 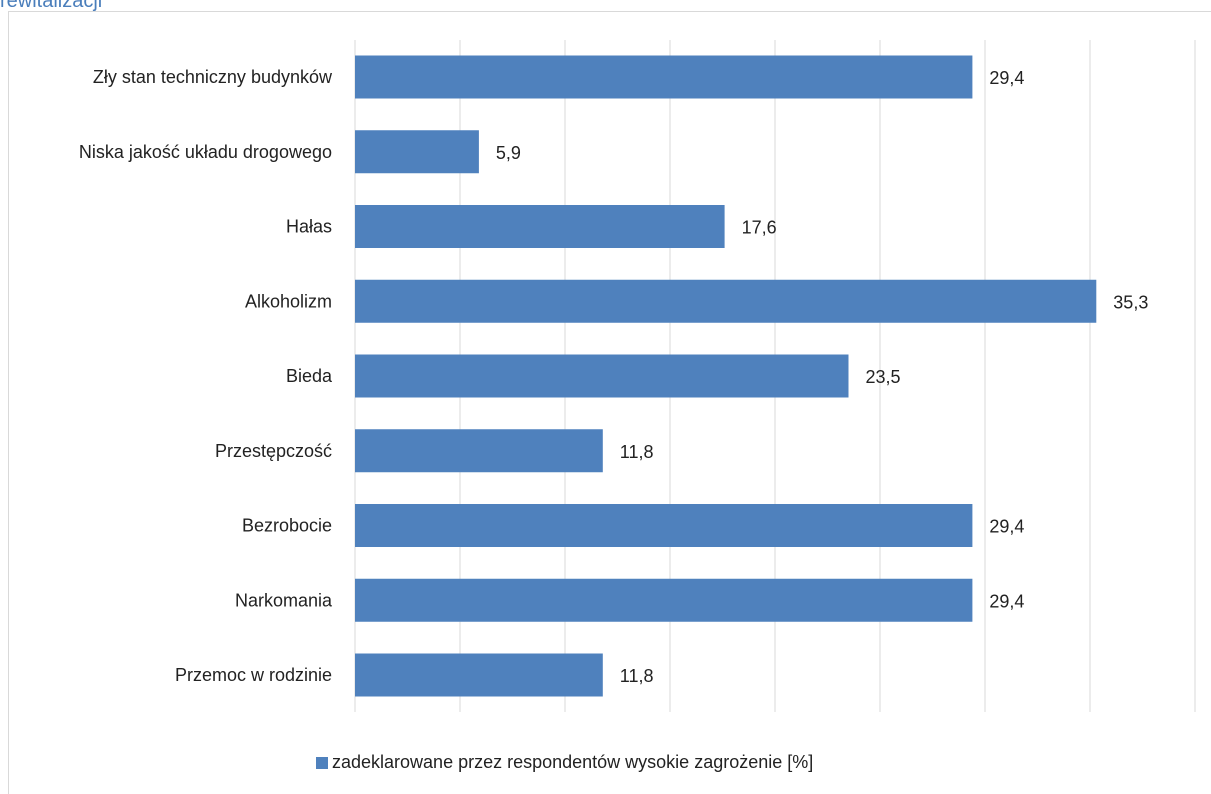 I want to click on category-label: Przestępczość, so click(x=273, y=451).